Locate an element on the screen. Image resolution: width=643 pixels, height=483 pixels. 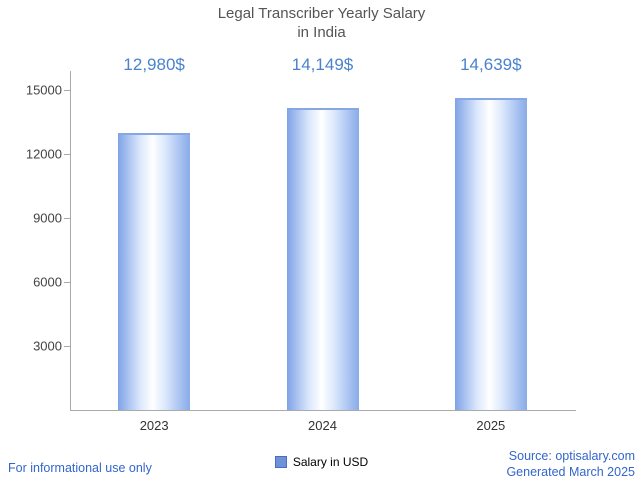
bar-value-label: 14,639$ is located at coordinates (491, 64).